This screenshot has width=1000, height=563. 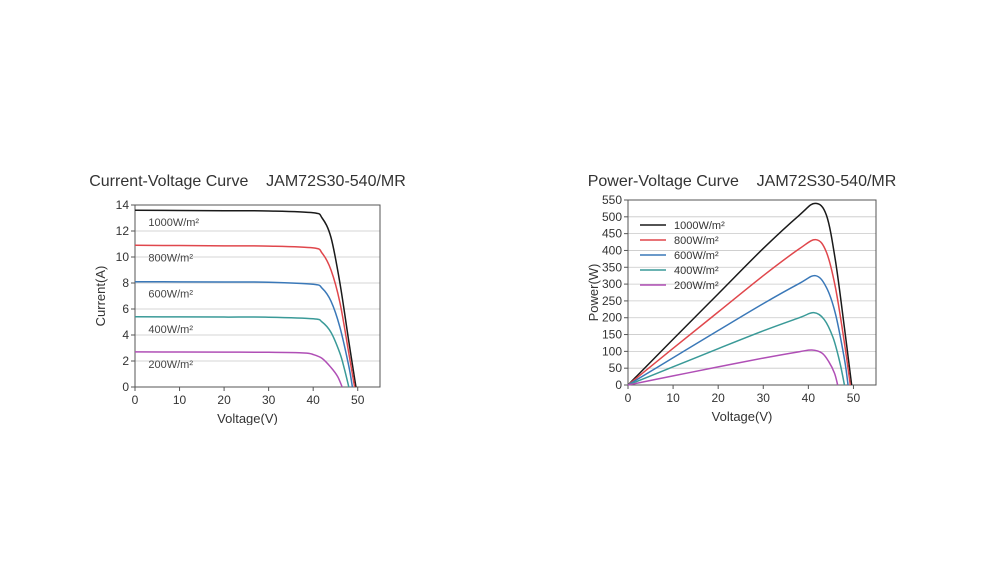 I want to click on y-tick-label-9: 450, so click(x=612, y=234).